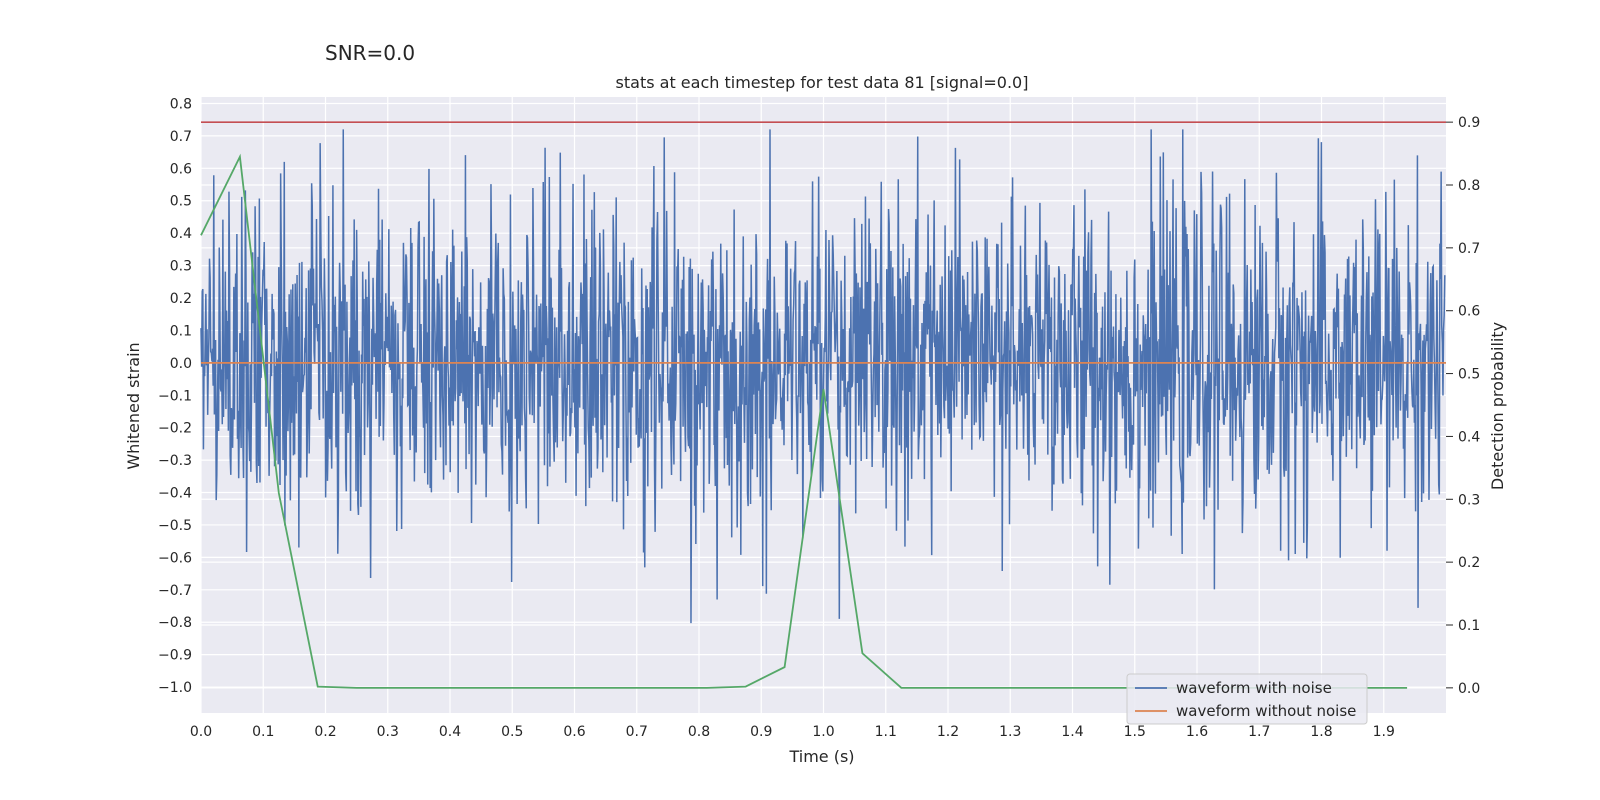 This screenshot has width=1600, height=800. What do you see at coordinates (133, 405) in the screenshot?
I see `y-axis-label: Whitened strain` at bounding box center [133, 405].